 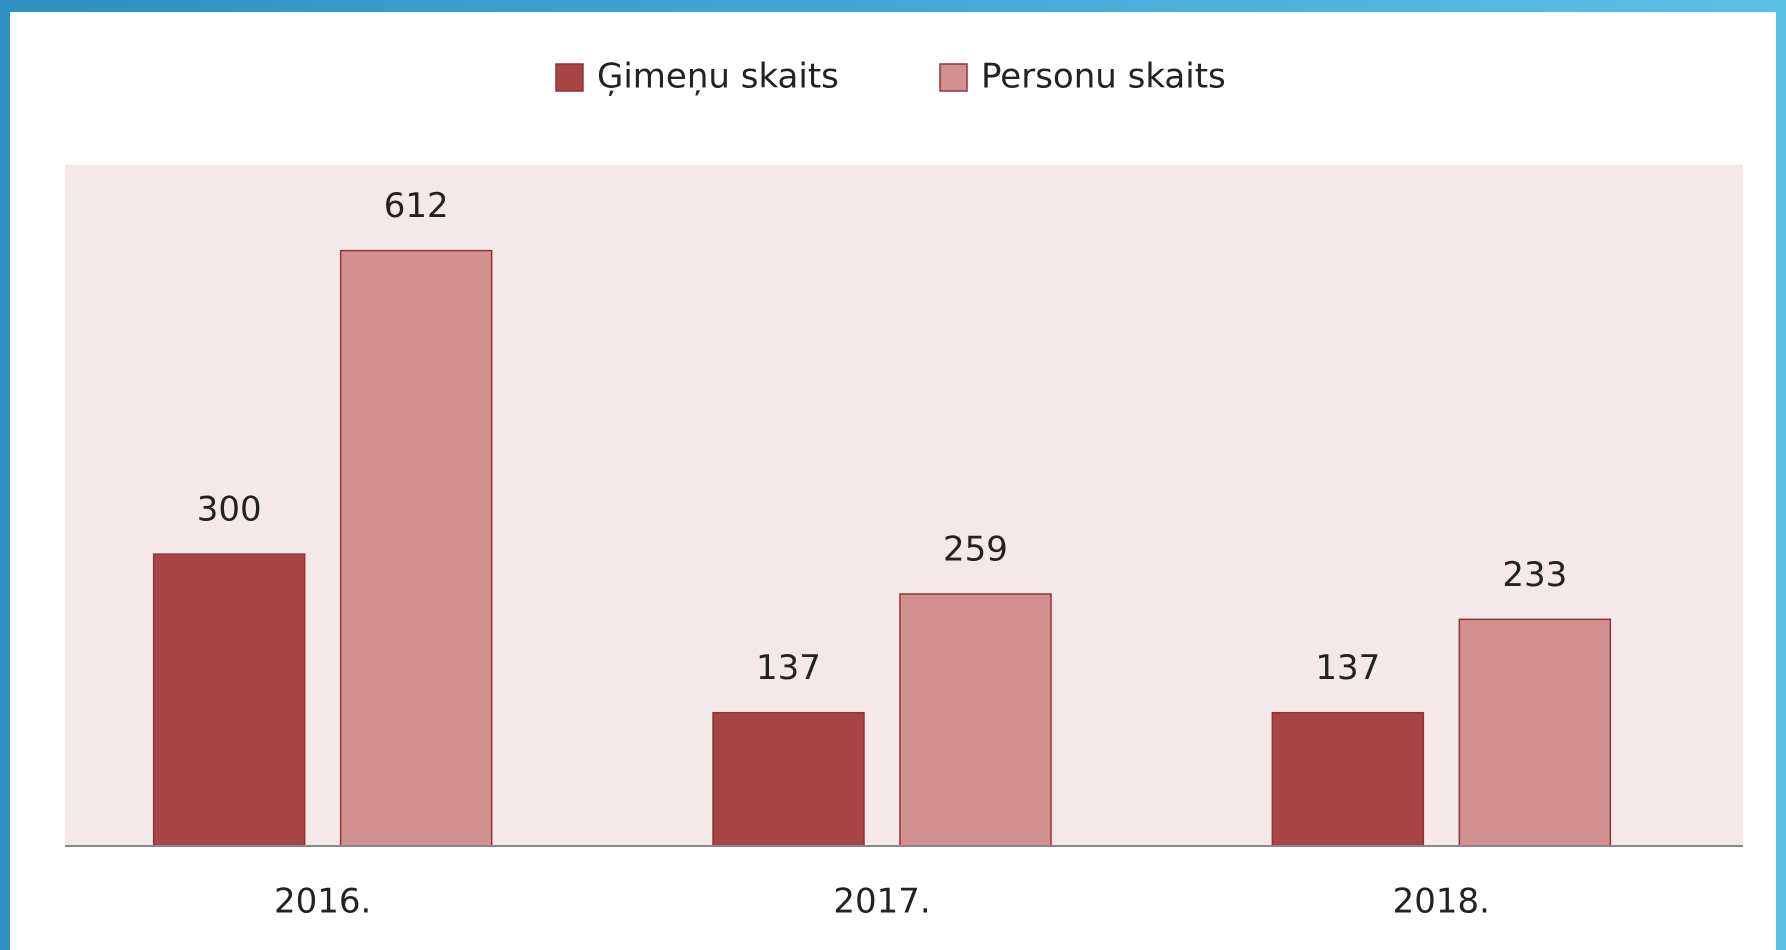 What do you see at coordinates (1103, 77) in the screenshot?
I see `legend-label: Personu skaits` at bounding box center [1103, 77].